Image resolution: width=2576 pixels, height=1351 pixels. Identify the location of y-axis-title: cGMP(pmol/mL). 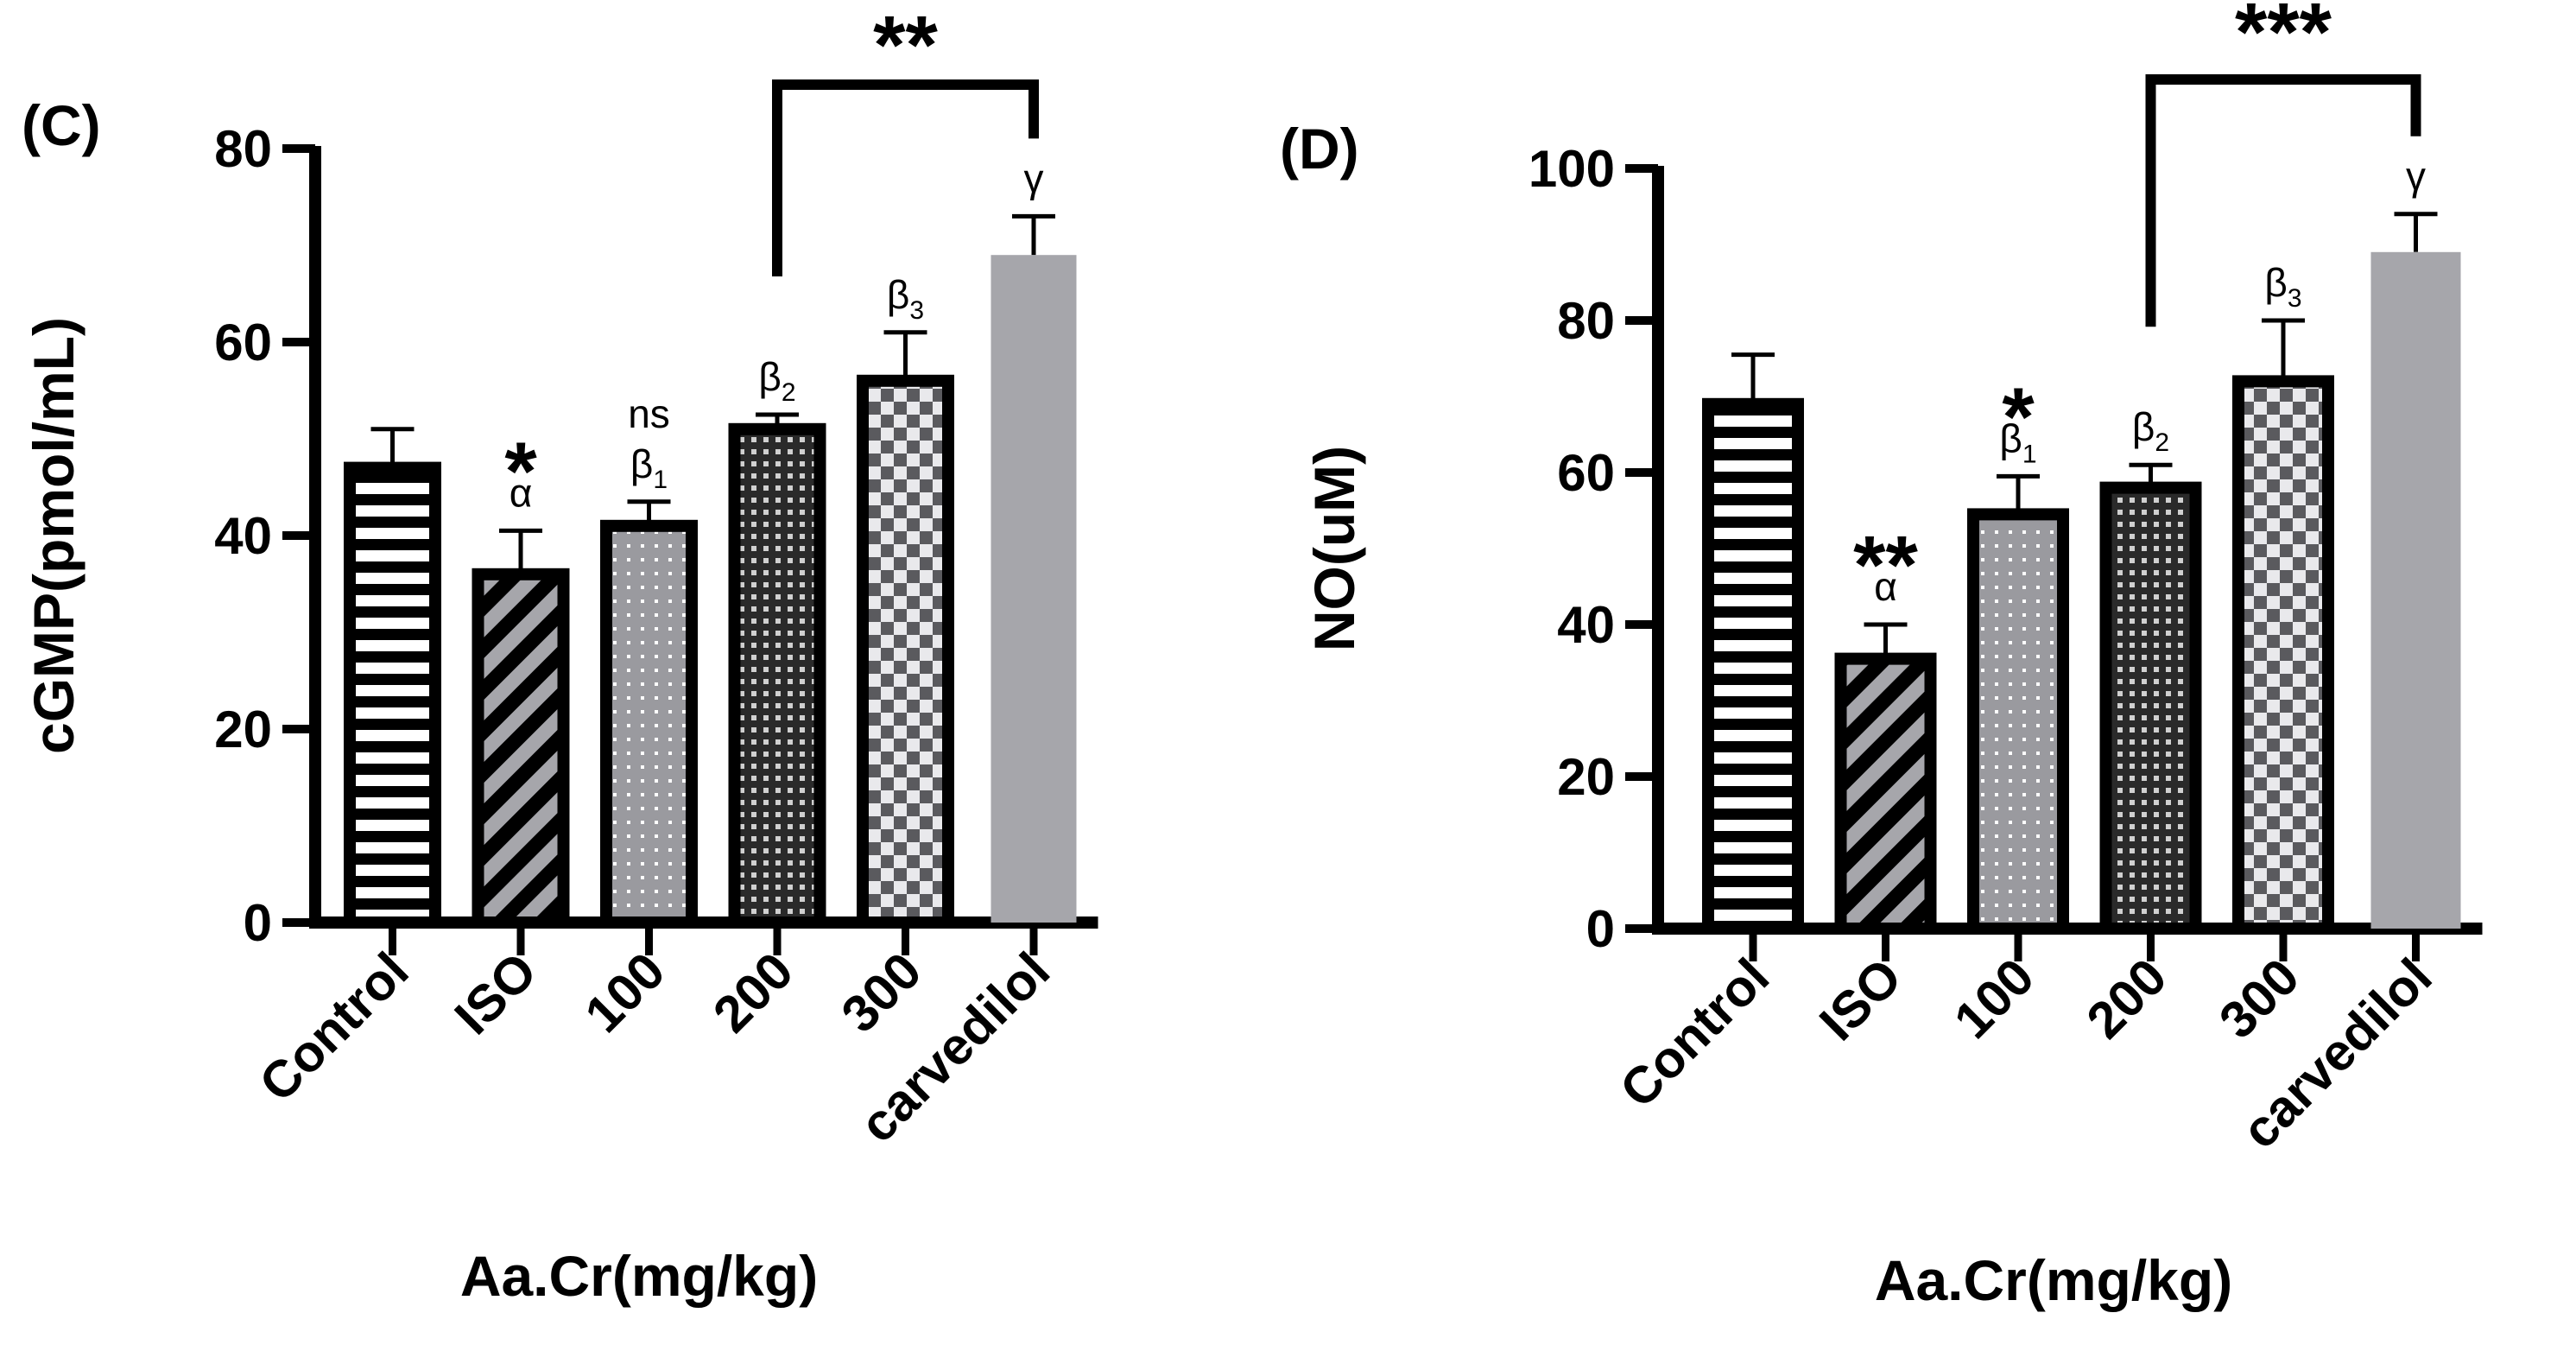
(53, 535).